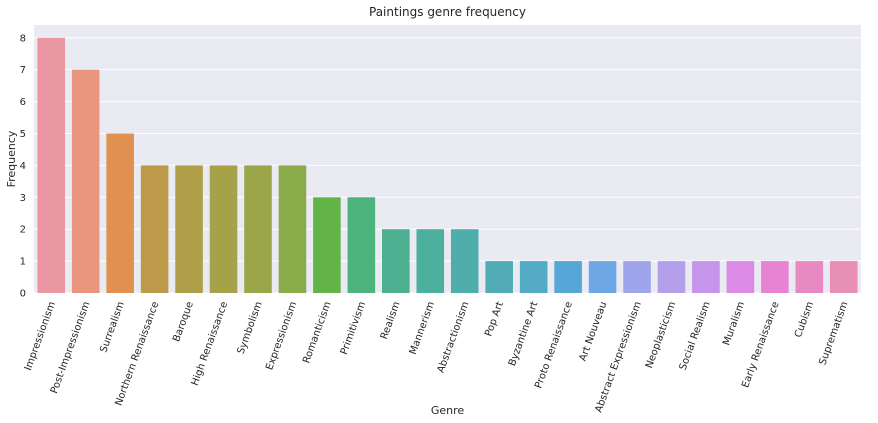 The image size is (878, 423). What do you see at coordinates (23, 38) in the screenshot?
I see `y-tick-label: 8` at bounding box center [23, 38].